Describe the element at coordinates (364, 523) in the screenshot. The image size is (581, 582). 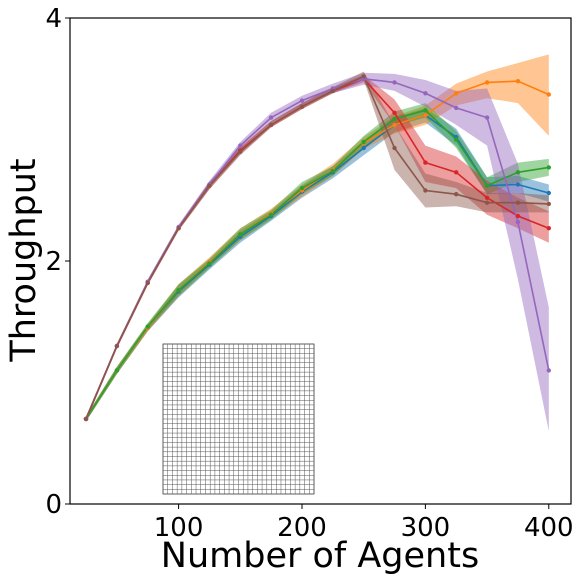
I see `x-axis-ticks: 100 200 300 400` at that location.